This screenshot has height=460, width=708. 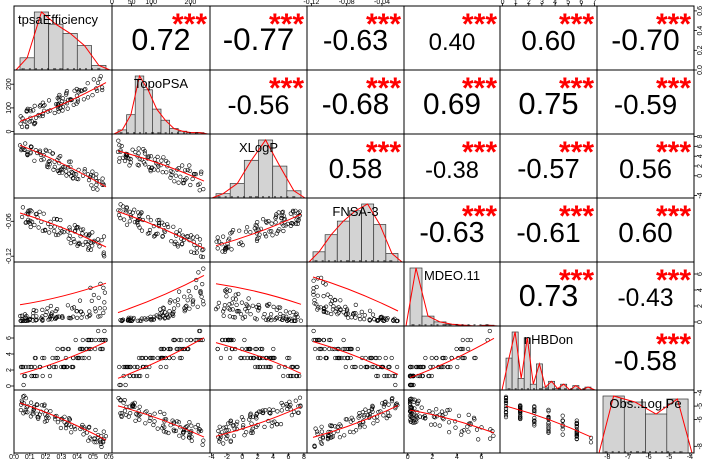 I want to click on top-axis-label: 0, so click(x=503, y=3).